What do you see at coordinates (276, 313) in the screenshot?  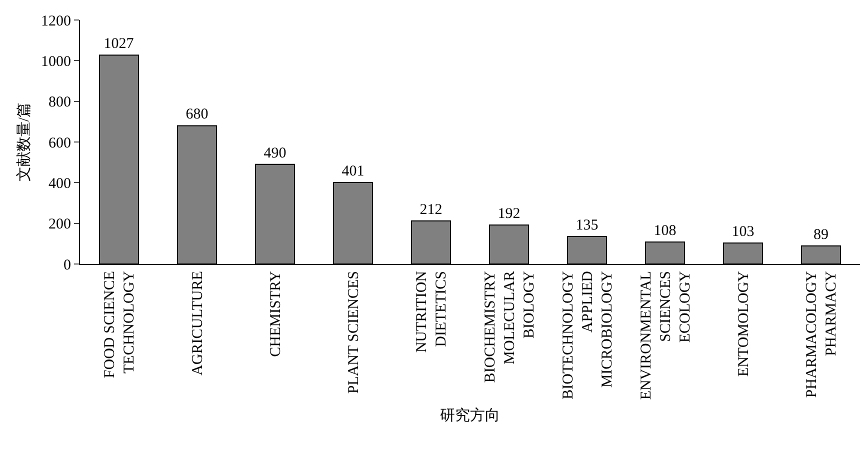 I see `x-tick-label: CHEMISTRY` at bounding box center [276, 313].